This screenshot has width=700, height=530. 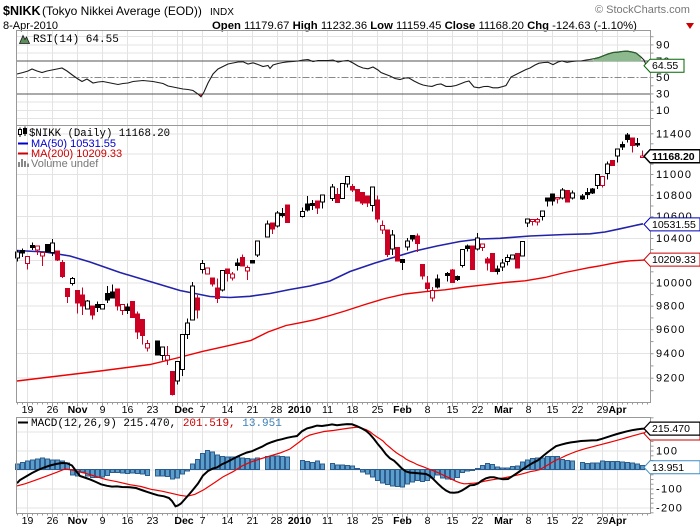 I want to click on svg-text: MA(50) 10531.55, so click(x=73, y=144).